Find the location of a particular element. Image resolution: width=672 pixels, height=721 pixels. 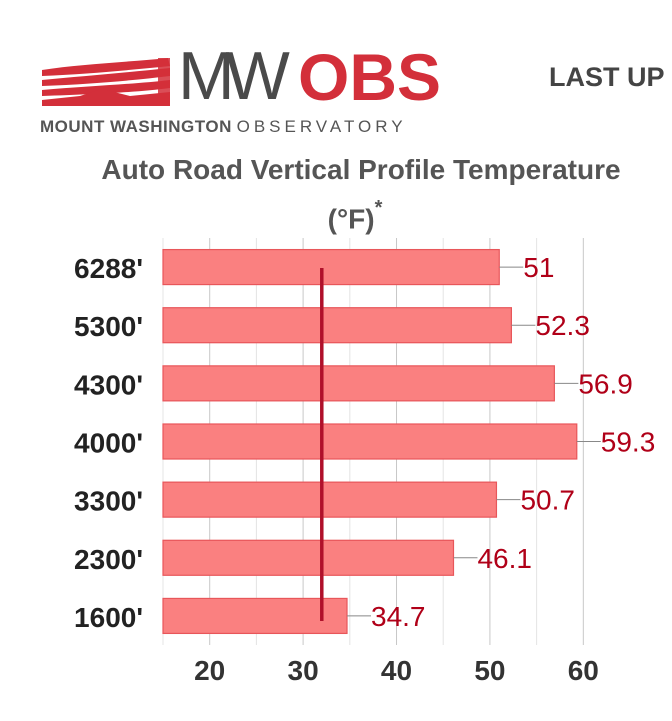

logo-obs-text: OBS is located at coordinates (370, 77).